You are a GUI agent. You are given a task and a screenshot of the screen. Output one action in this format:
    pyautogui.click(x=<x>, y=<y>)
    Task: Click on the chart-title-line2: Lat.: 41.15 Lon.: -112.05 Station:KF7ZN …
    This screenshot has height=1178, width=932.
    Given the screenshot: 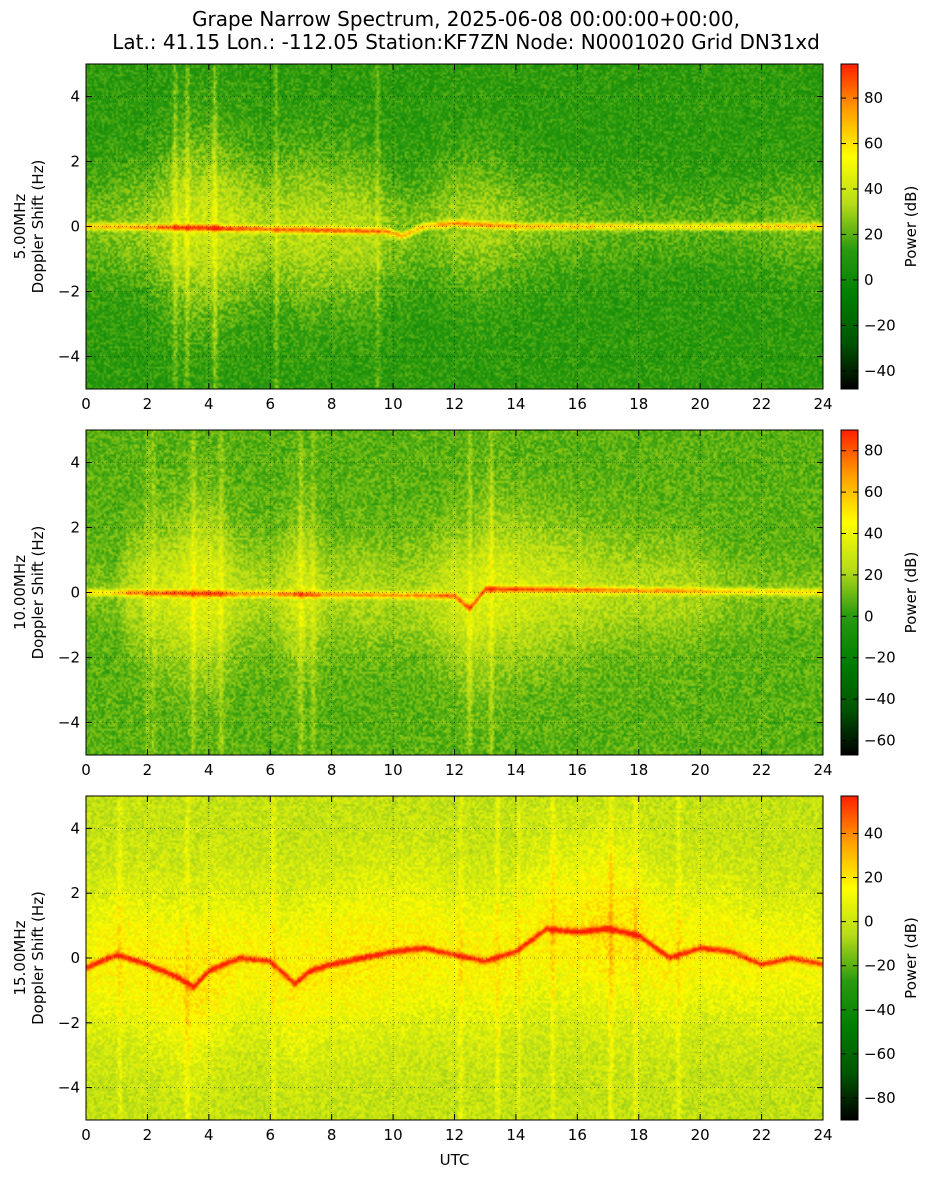 What is the action you would take?
    pyautogui.click(x=466, y=42)
    